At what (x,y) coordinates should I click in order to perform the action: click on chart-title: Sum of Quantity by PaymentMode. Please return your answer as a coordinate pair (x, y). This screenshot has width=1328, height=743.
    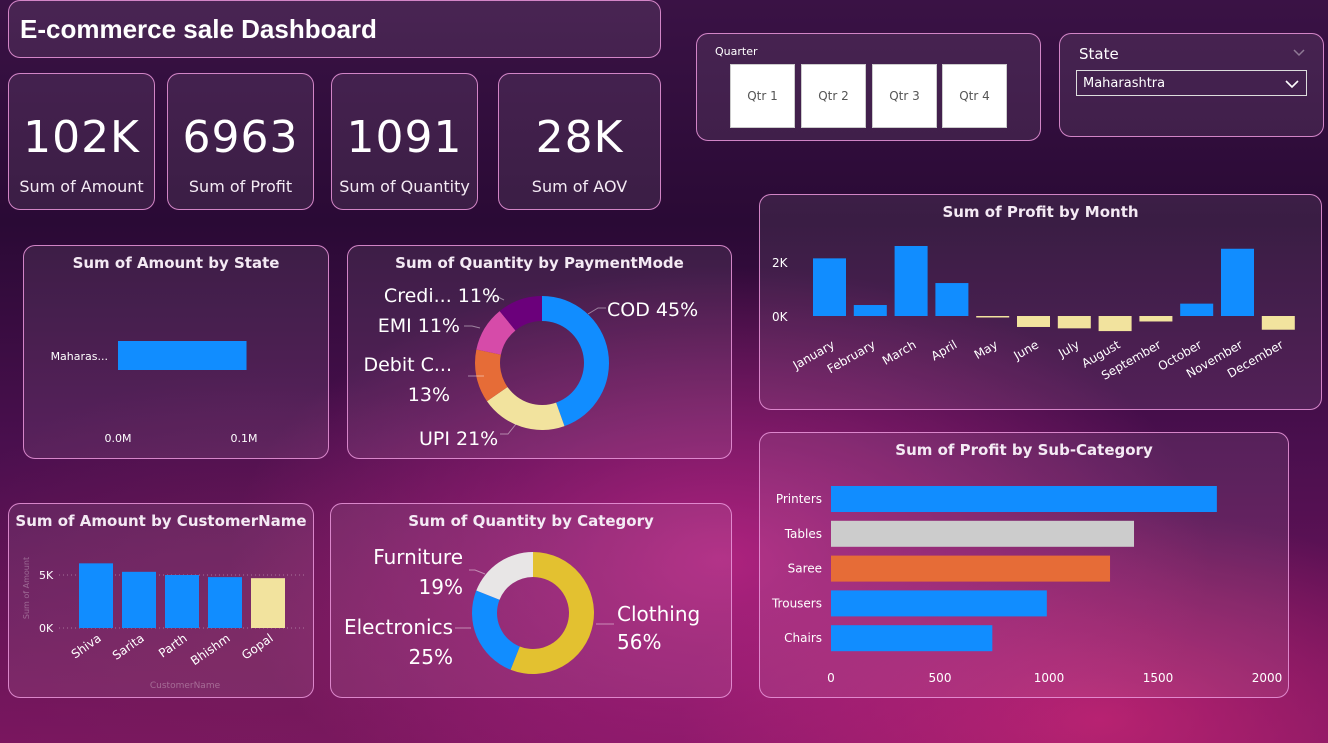
    Looking at the image, I should click on (539, 263).